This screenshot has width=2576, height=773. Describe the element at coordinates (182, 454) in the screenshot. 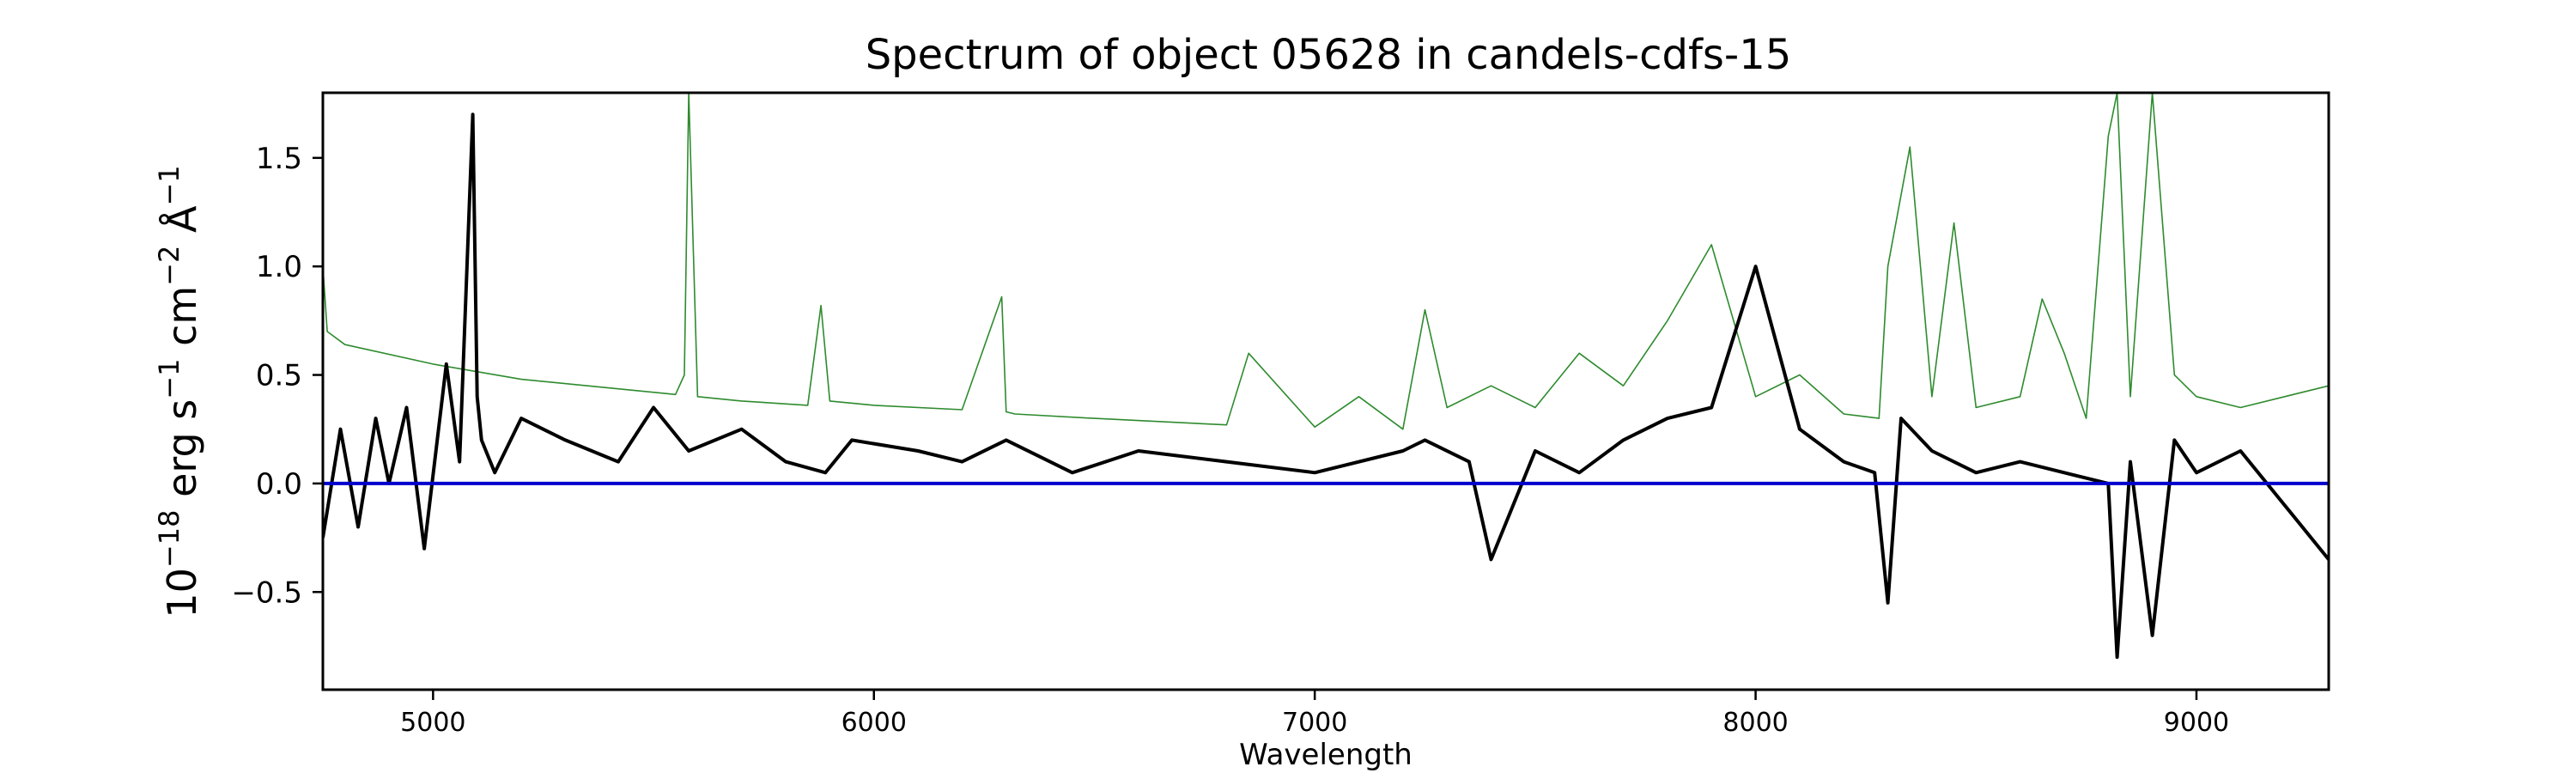

I see `y-label-unit-erg: erg s` at that location.